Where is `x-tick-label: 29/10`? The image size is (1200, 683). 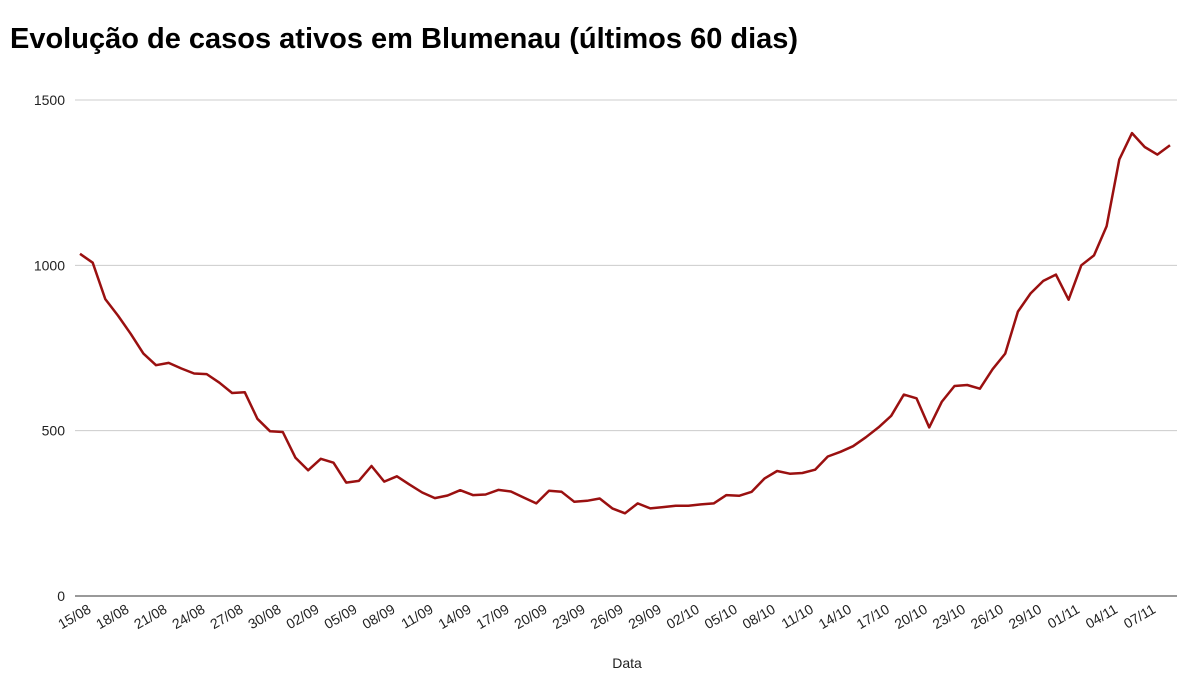 x-tick-label: 29/10 is located at coordinates (1025, 616).